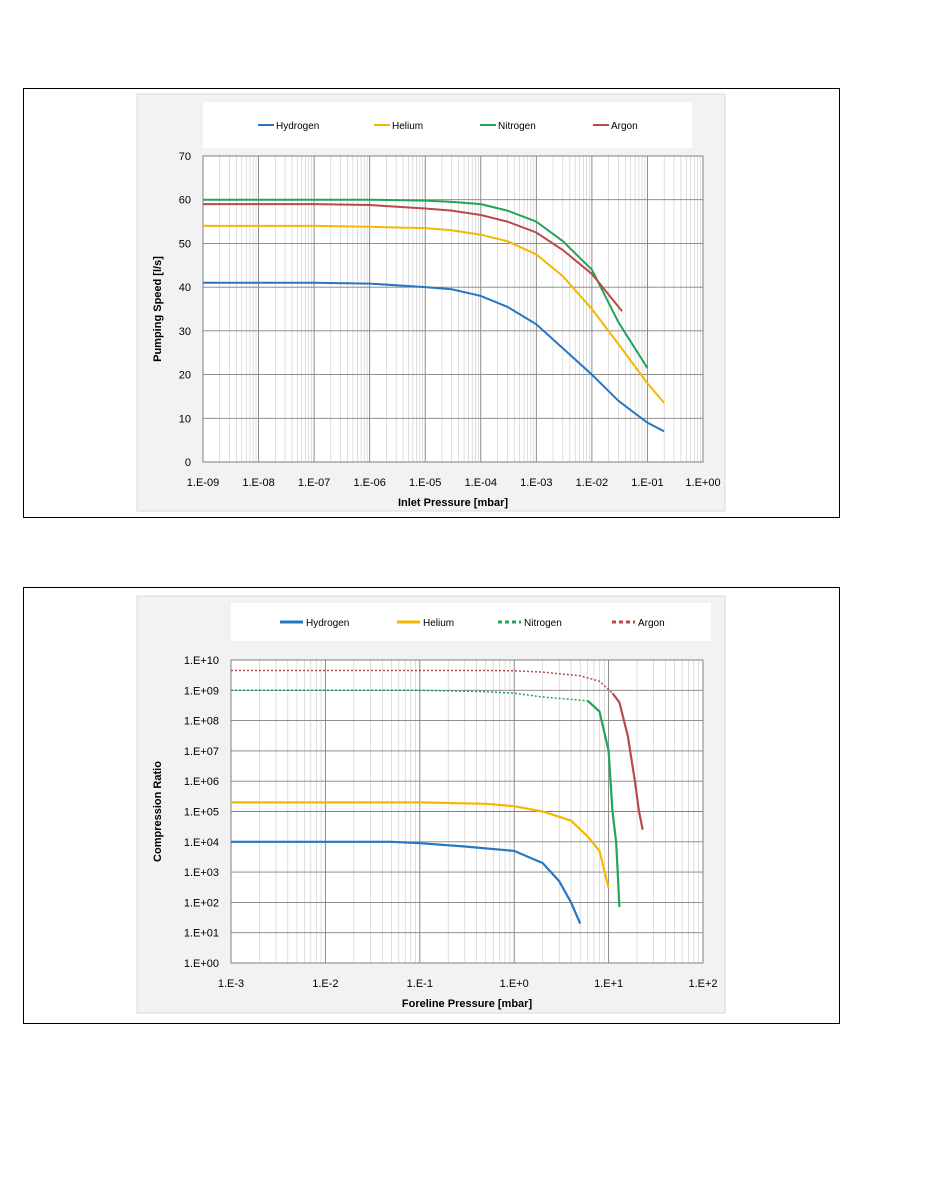 The image size is (950, 1177). What do you see at coordinates (158, 309) in the screenshot?
I see `y-axis-label: Pumping Speed [l/s]` at bounding box center [158, 309].